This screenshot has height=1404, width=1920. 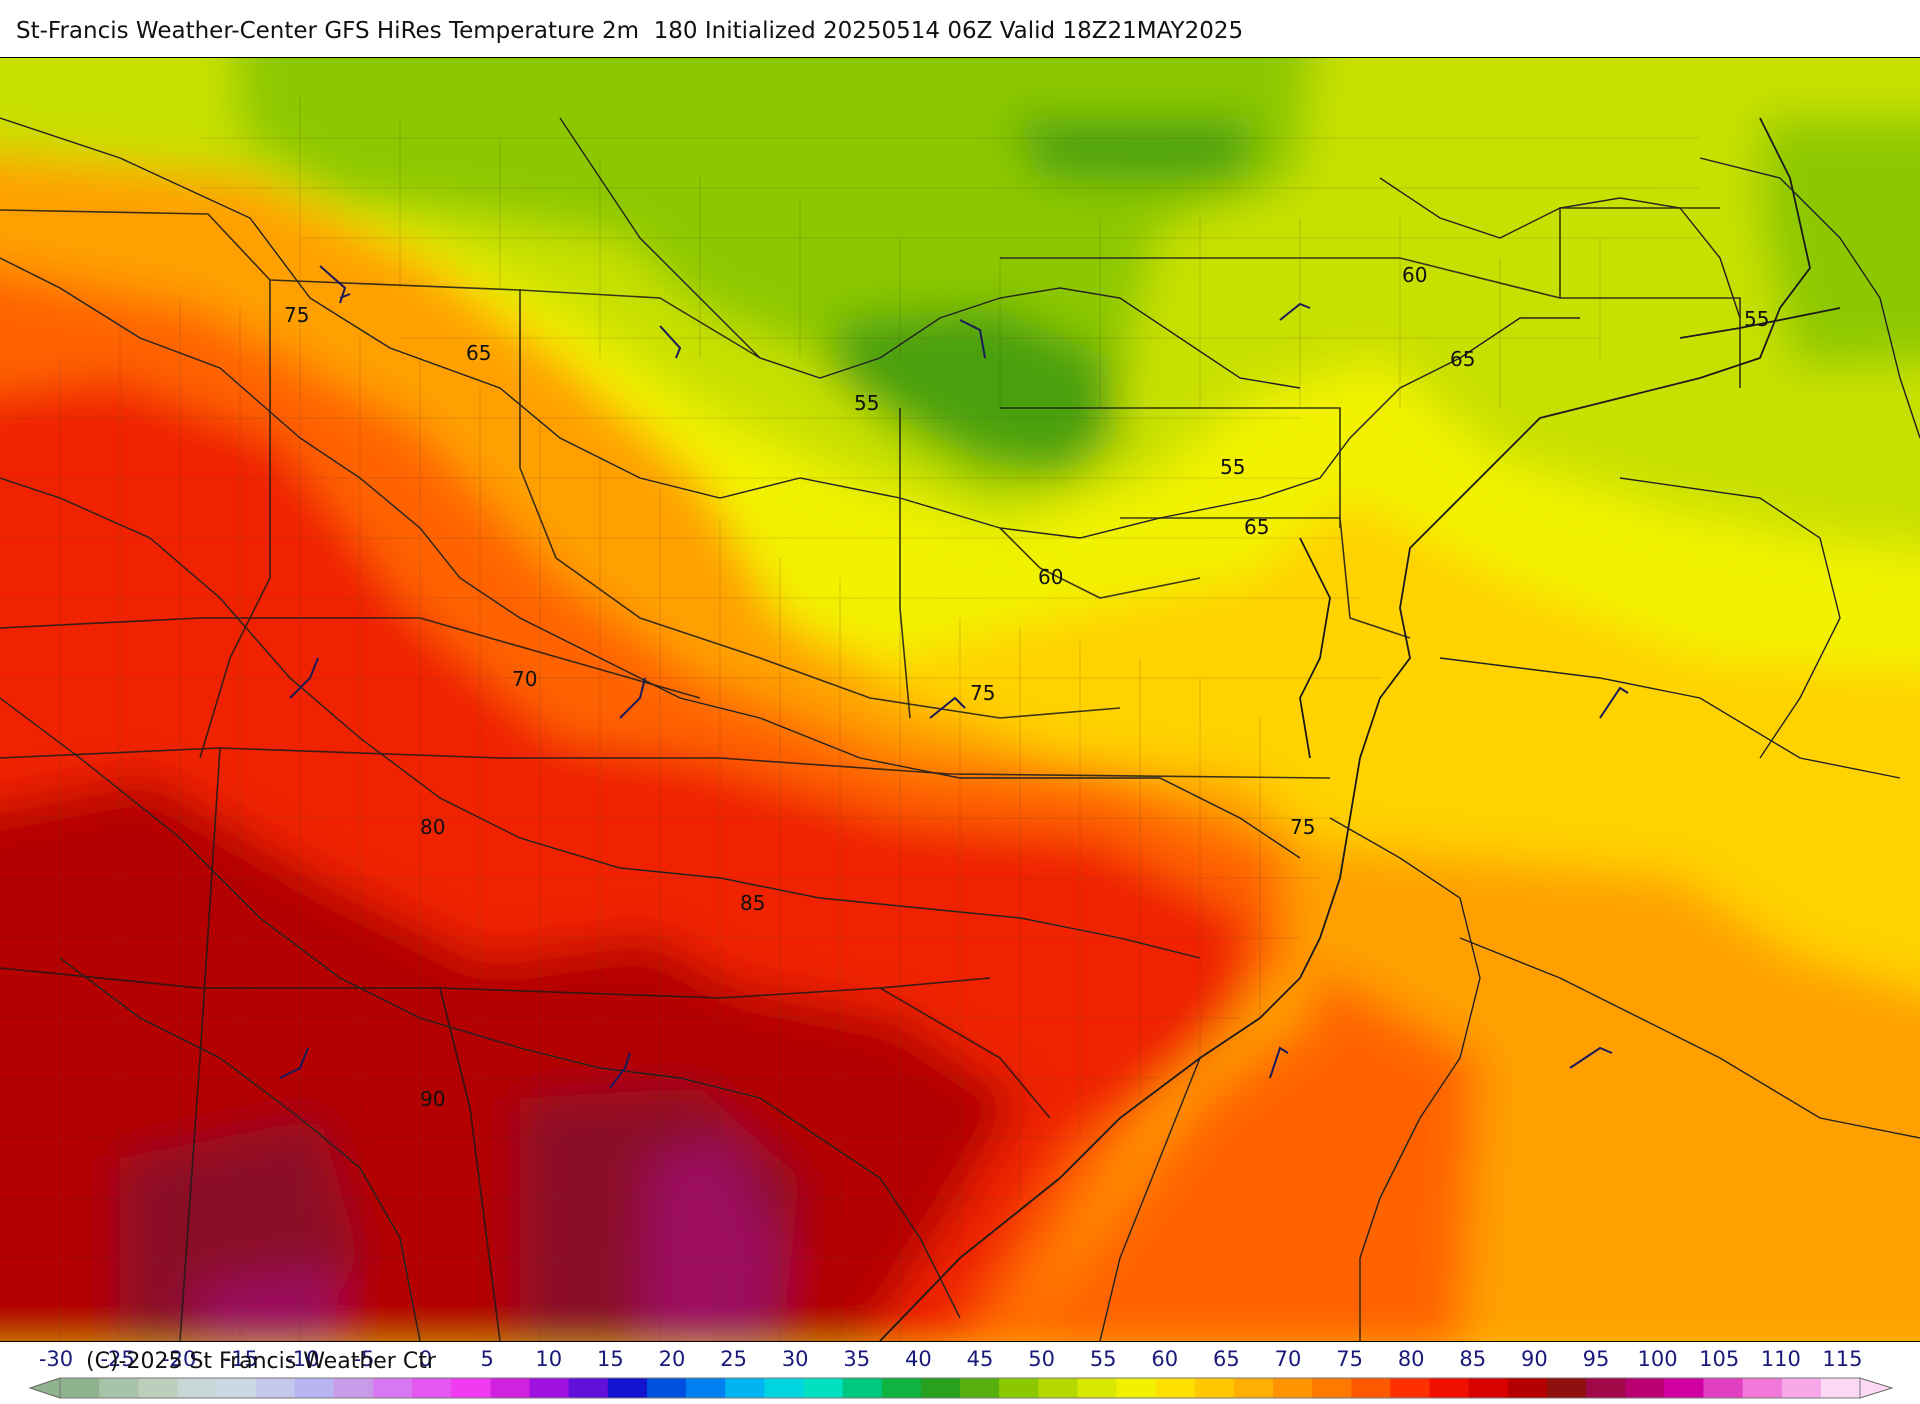 What do you see at coordinates (1596, 1359) in the screenshot?
I see `colorbar-tick-label: 95` at bounding box center [1596, 1359].